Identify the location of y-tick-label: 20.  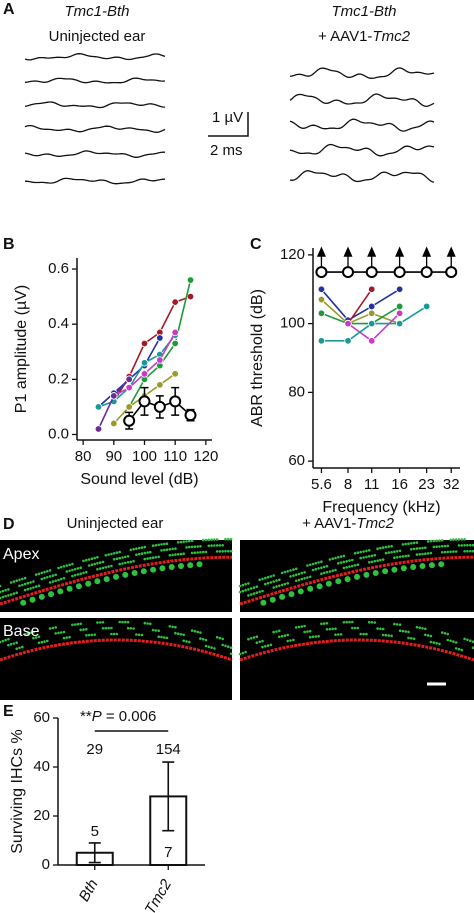
(41, 815).